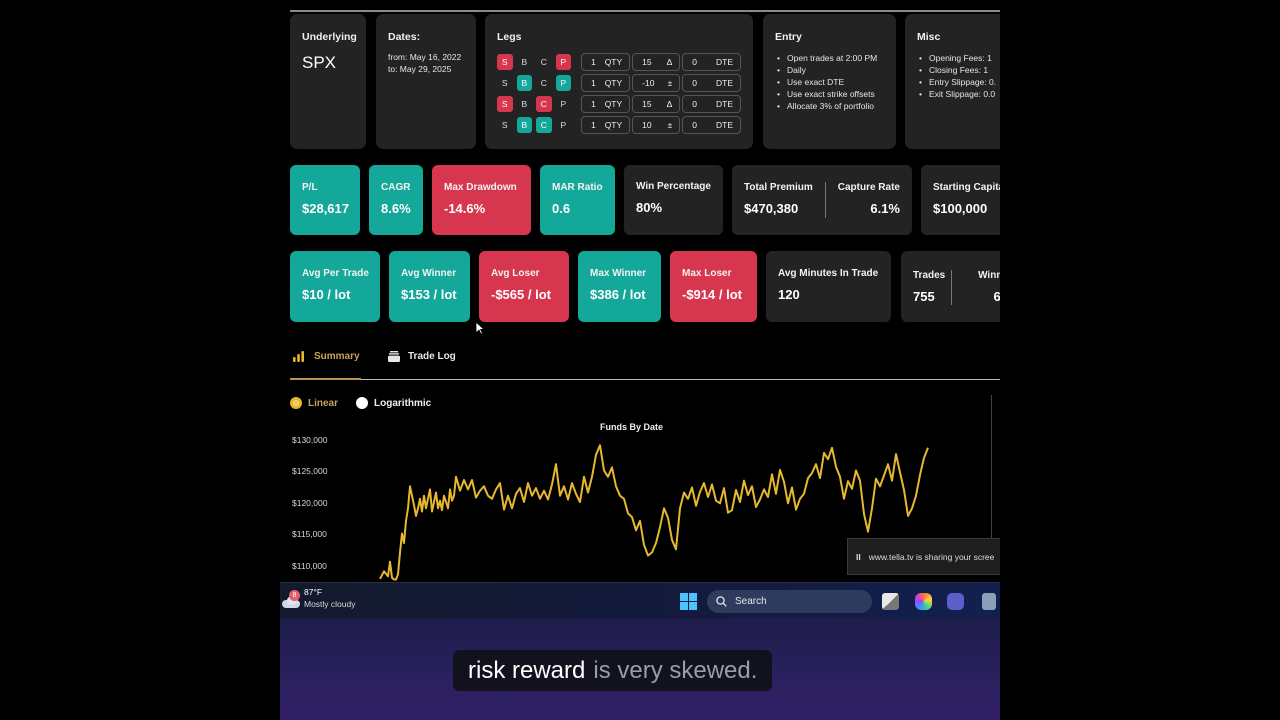  Describe the element at coordinates (647, 103) in the screenshot. I see `strike-value: 15` at that location.